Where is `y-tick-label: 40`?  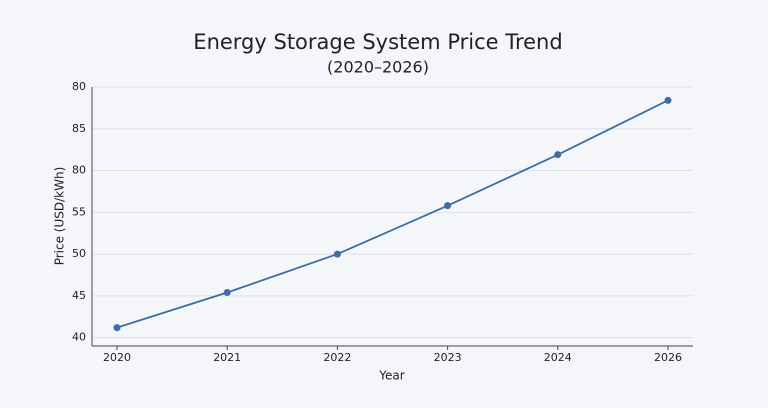 y-tick-label: 40 is located at coordinates (79, 337).